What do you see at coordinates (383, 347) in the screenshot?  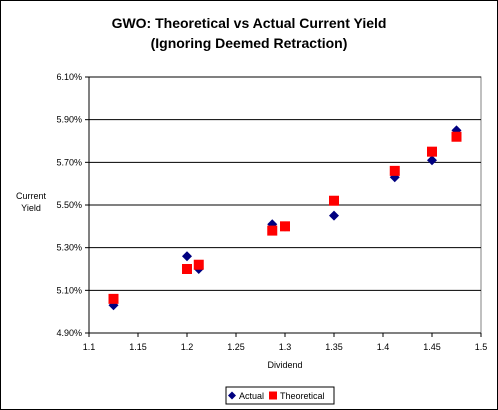 I see `x-tick-label: 1.4` at bounding box center [383, 347].